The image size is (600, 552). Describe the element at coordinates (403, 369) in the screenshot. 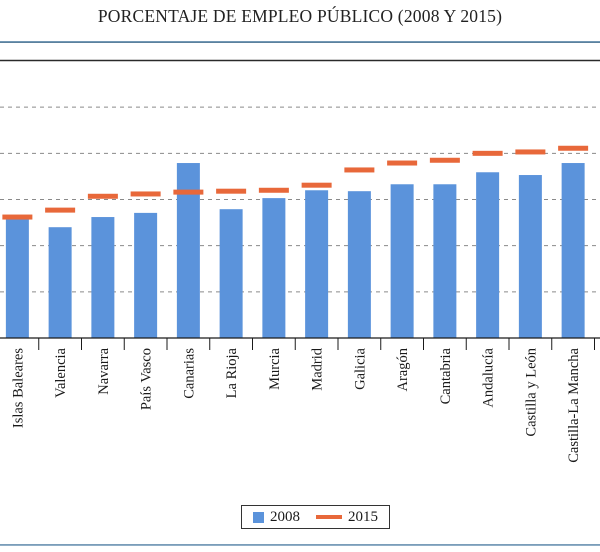

I see `category-label: Aragón` at that location.